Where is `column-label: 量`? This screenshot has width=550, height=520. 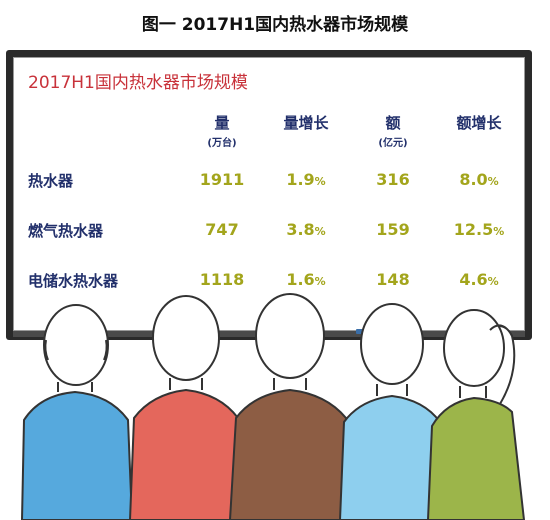
column-label: 量 is located at coordinates (222, 123).